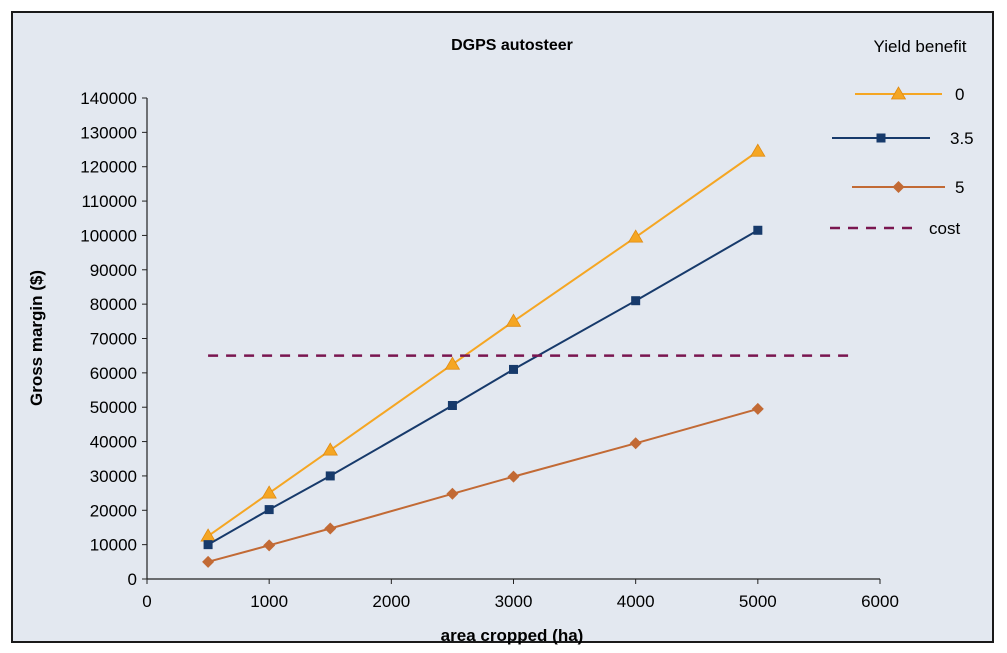 The image size is (1007, 653). Describe the element at coordinates (920, 46) in the screenshot. I see `legend-title: Yield benefit` at that location.